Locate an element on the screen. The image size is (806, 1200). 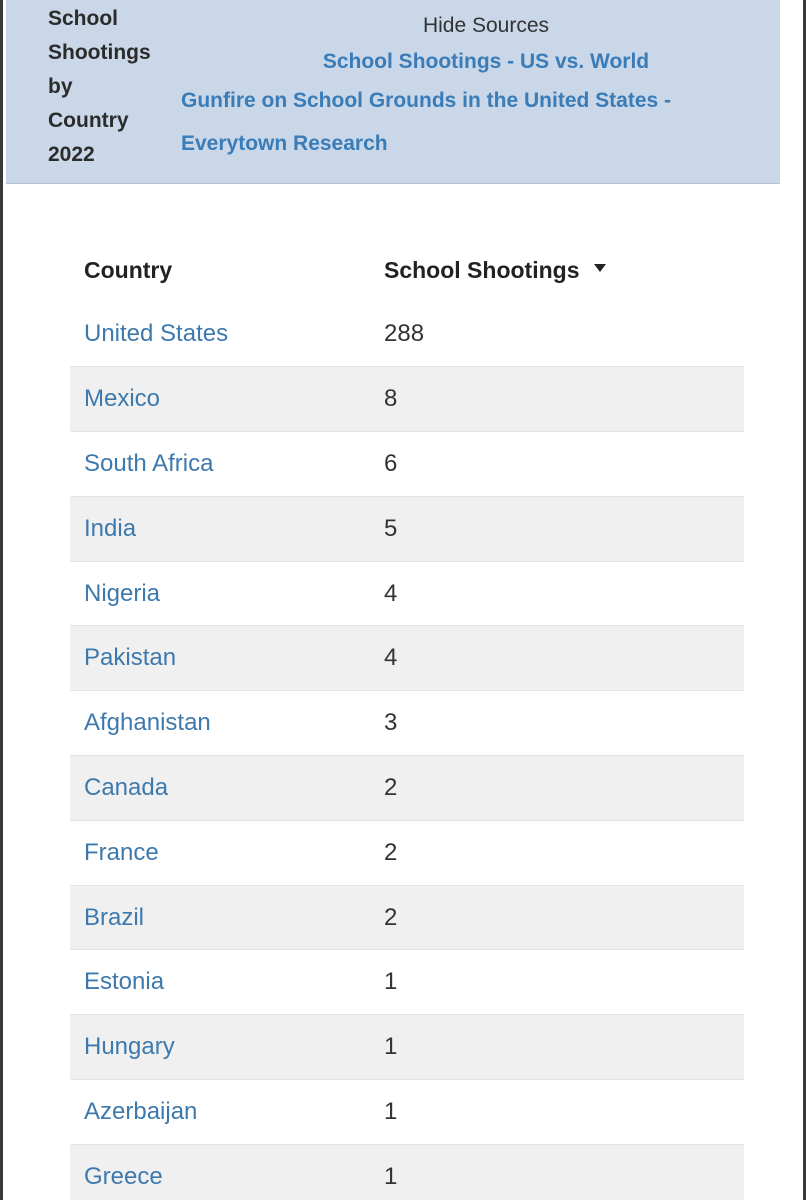
page-title-line: Shootings is located at coordinates (99, 52).